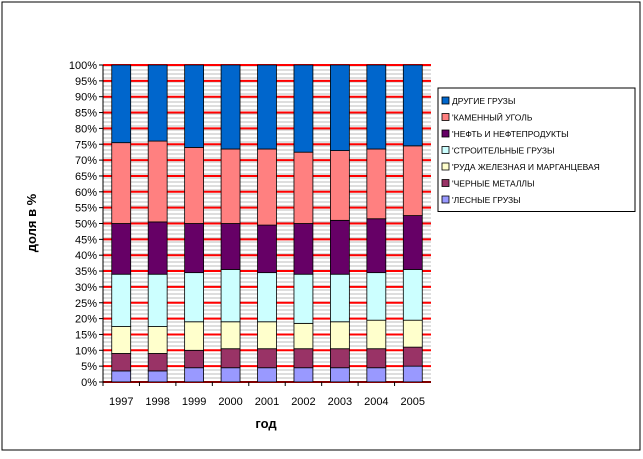 The width and height of the screenshot is (643, 459). I want to click on y-tick-label: 90%, so click(86, 98).